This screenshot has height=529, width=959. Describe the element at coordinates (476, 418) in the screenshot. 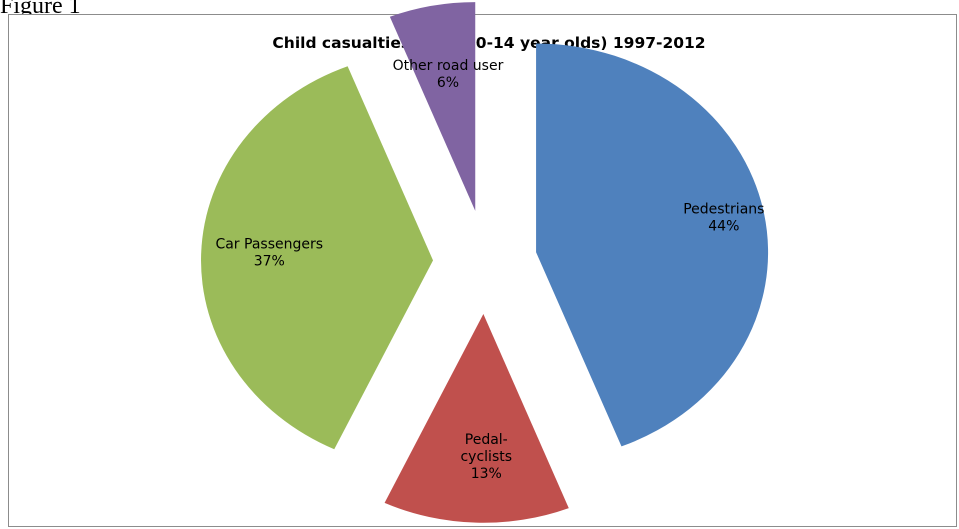

I see `pie-slice-pedal-cyclists` at that location.